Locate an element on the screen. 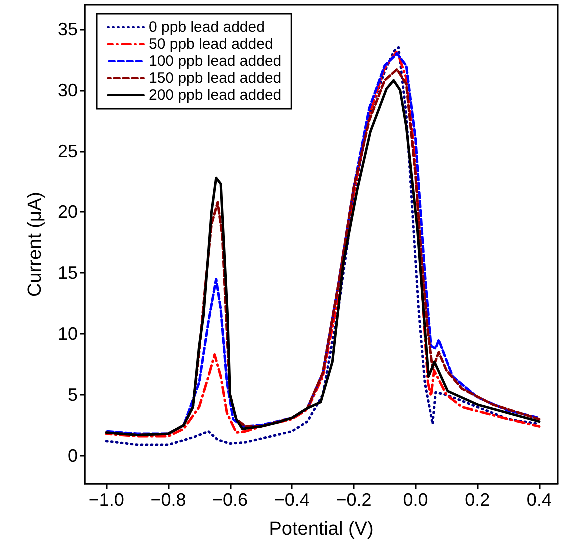 This screenshot has width=561, height=544. y-tick-label: 5 is located at coordinates (73, 395).